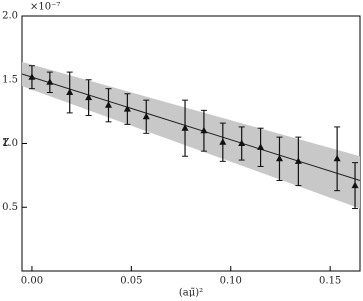 Image resolution: width=363 pixels, height=301 pixels. Describe the element at coordinates (32, 281) in the screenshot. I see `x-tick-label: 0.00` at that location.